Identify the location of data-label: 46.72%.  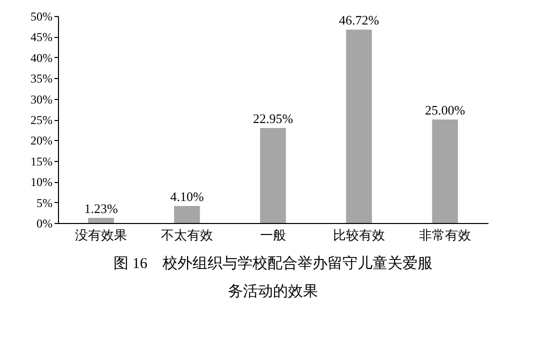
(359, 20).